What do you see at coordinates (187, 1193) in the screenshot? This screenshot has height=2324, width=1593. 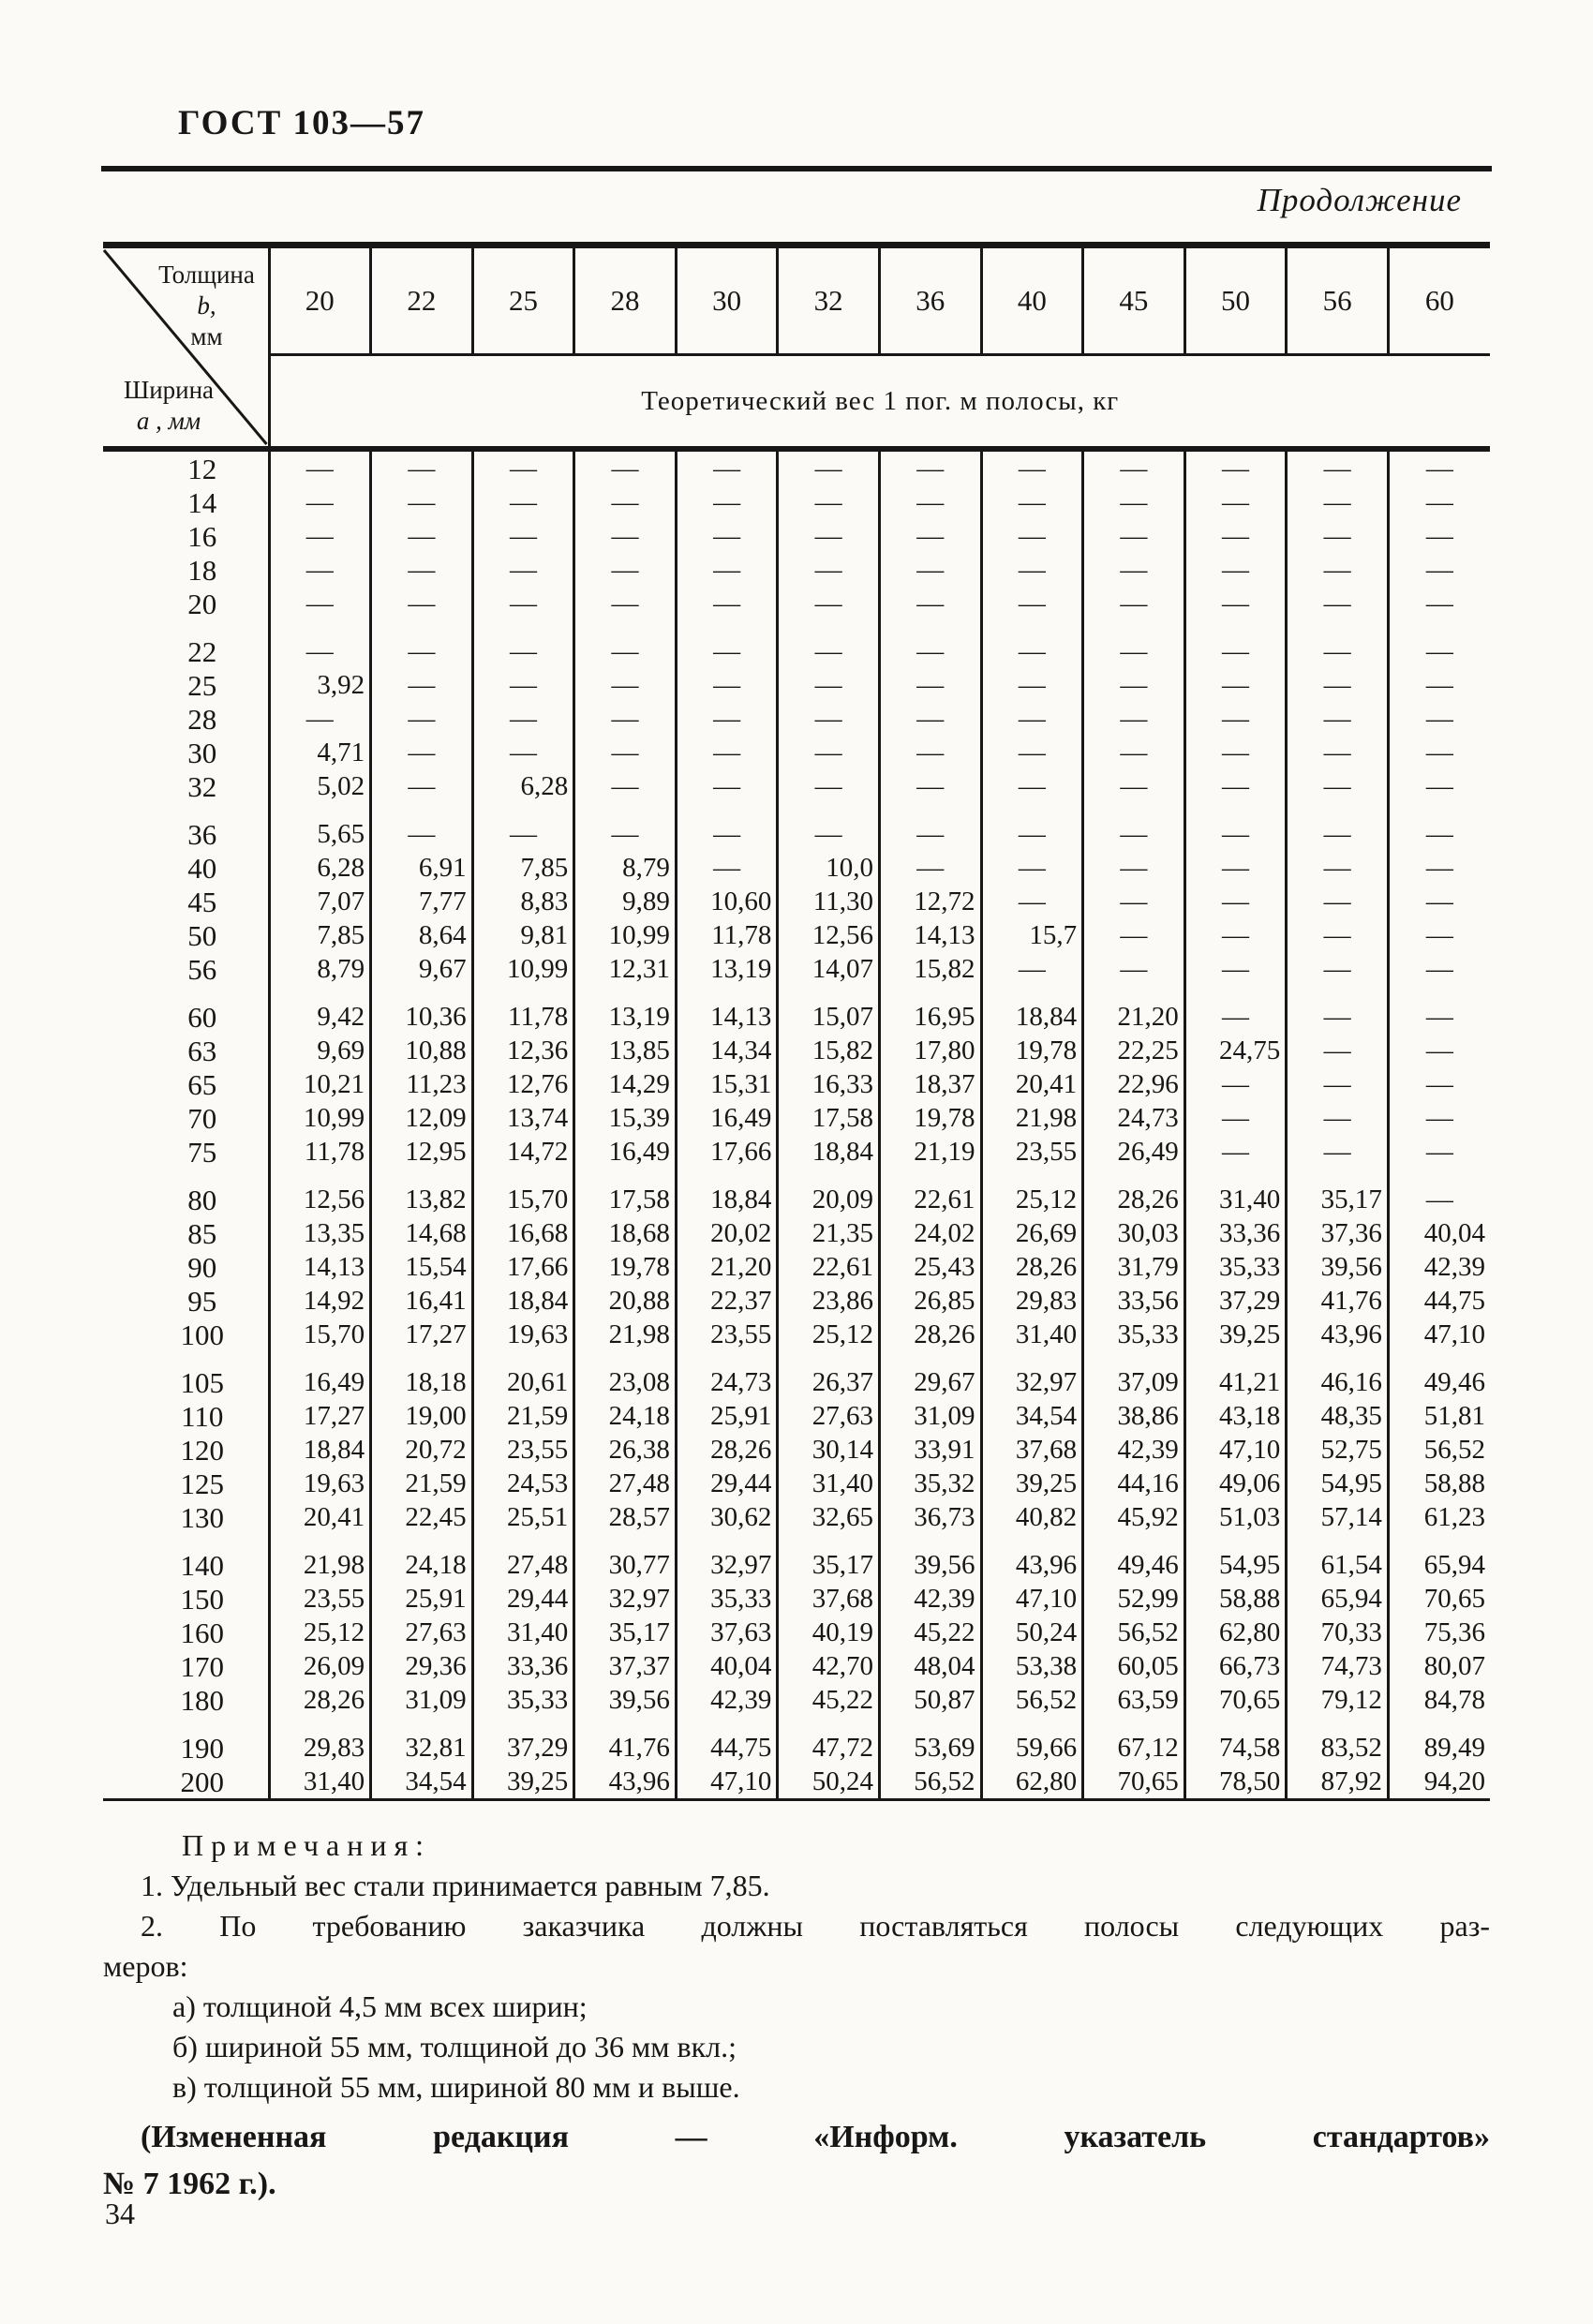 I see `row-width-label: 80` at bounding box center [187, 1193].